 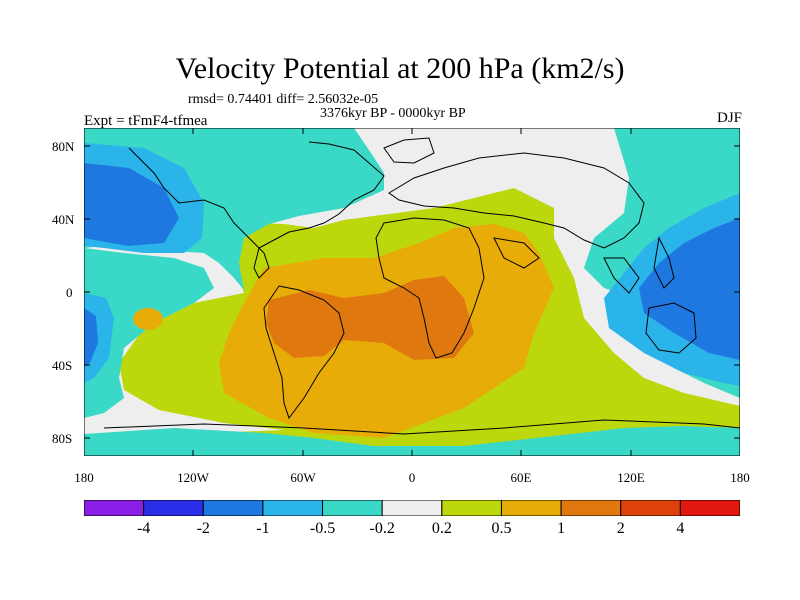 What do you see at coordinates (561, 528) in the screenshot?
I see `colorbar-label-7: 1` at bounding box center [561, 528].